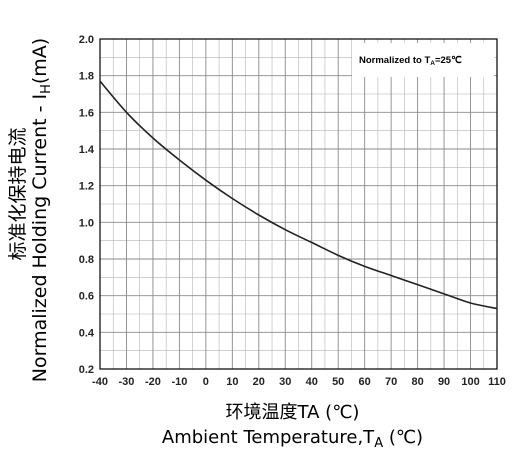  Describe the element at coordinates (497, 382) in the screenshot. I see `x-tick-label: 110` at that location.